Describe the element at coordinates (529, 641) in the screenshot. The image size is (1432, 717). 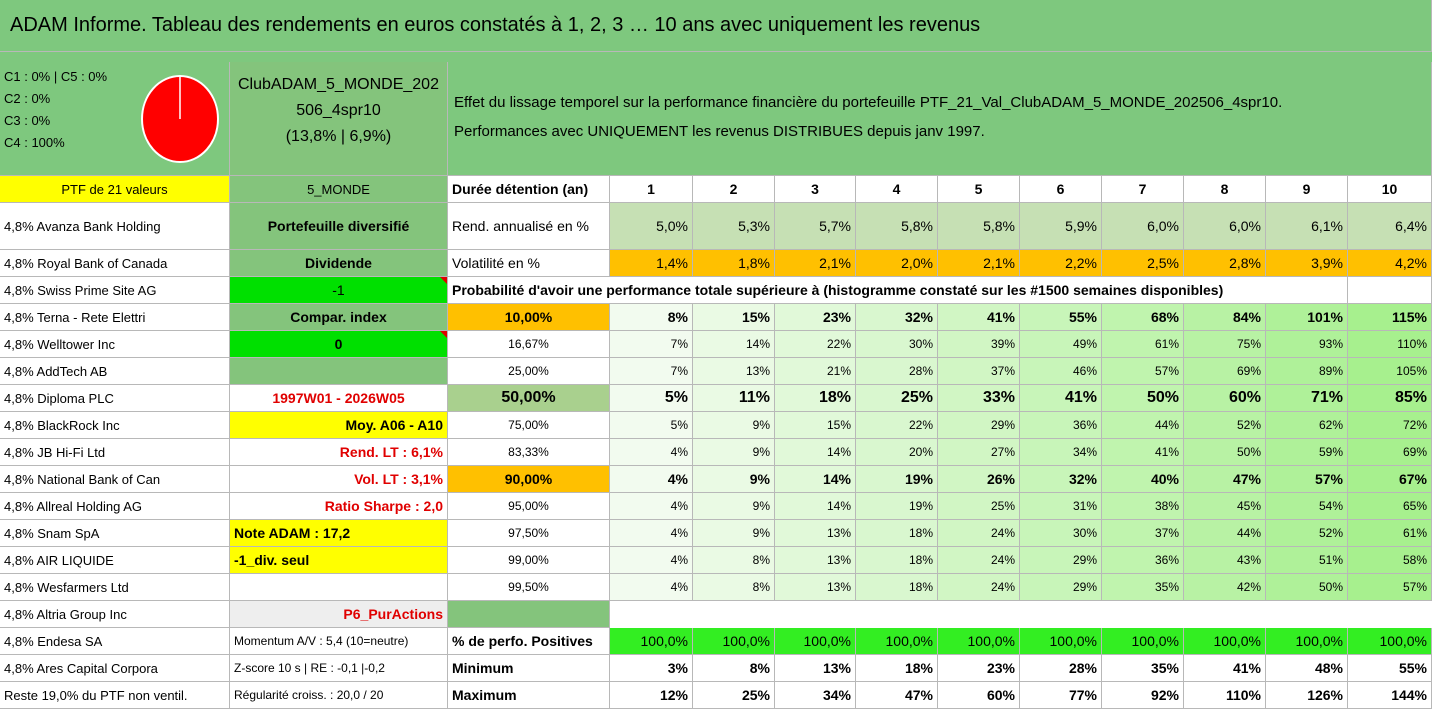
I see `row-label: % de perfo. Positives` at that location.